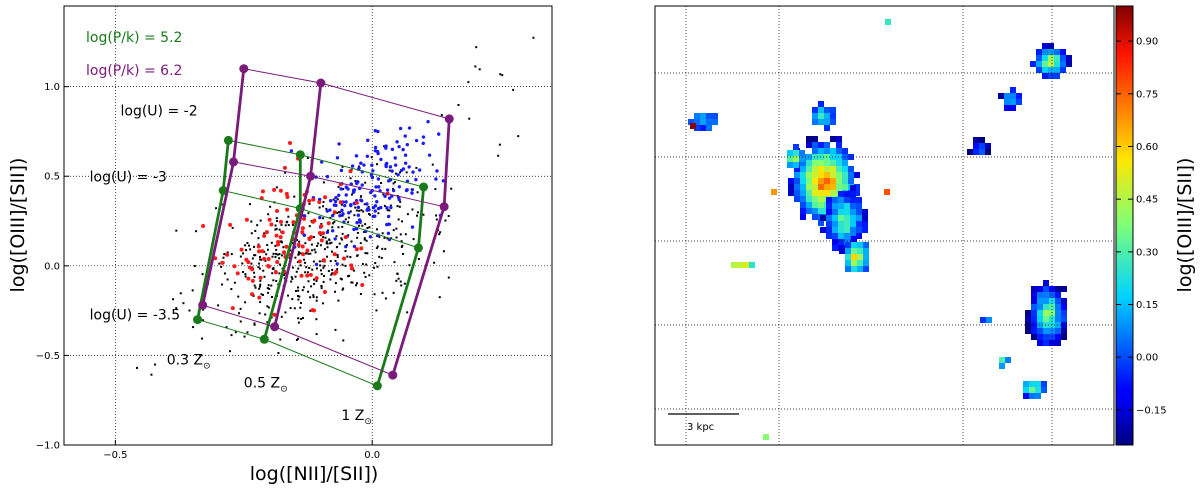 This screenshot has height=491, width=1200. Describe the element at coordinates (1147, 200) in the screenshot. I see `colorbar-tick-label: 0.45` at that location.